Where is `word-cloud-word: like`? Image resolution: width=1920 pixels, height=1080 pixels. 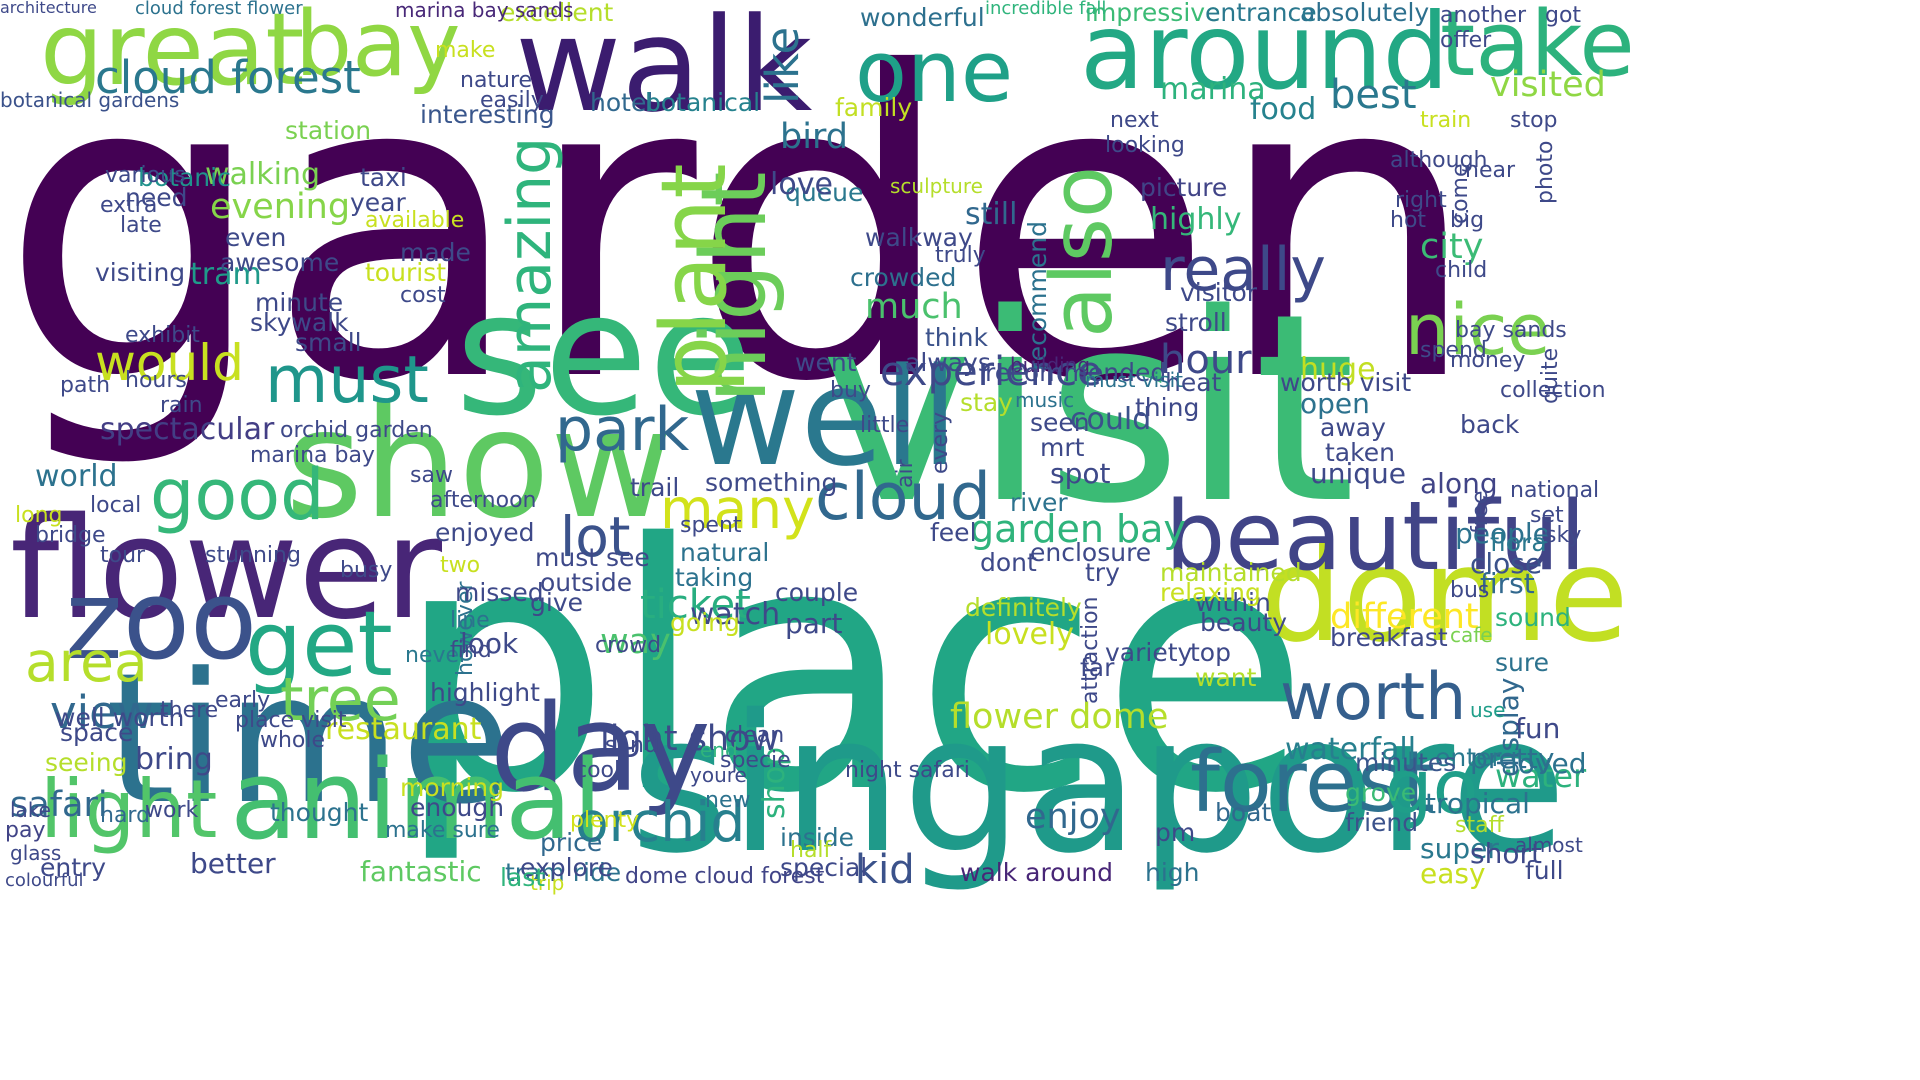
word-cloud-word: like is located at coordinates (782, 65).